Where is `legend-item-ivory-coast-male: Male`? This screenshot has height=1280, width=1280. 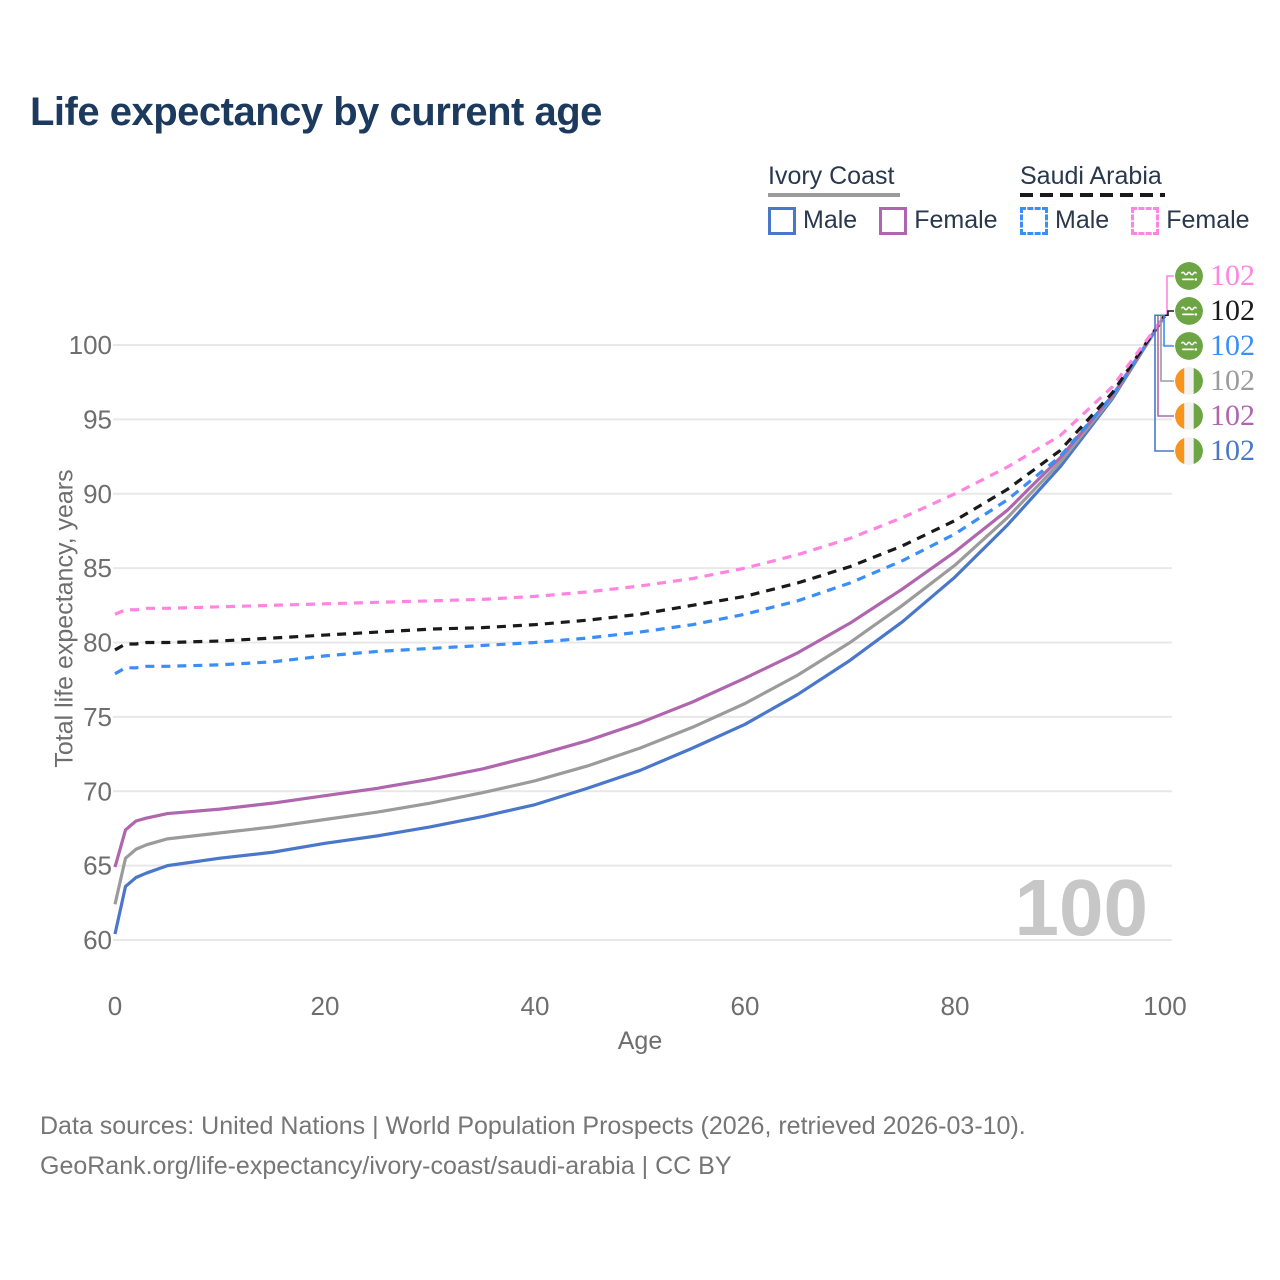
legend-item-ivory-coast-male: Male is located at coordinates (812, 220).